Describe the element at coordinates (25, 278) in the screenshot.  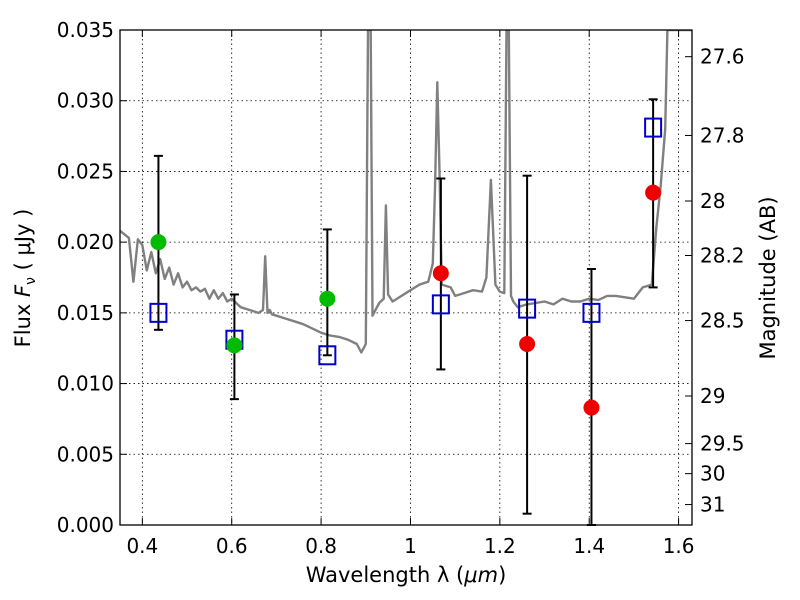
I see `y-axis-label: Flux Fν ( μJy )` at that location.